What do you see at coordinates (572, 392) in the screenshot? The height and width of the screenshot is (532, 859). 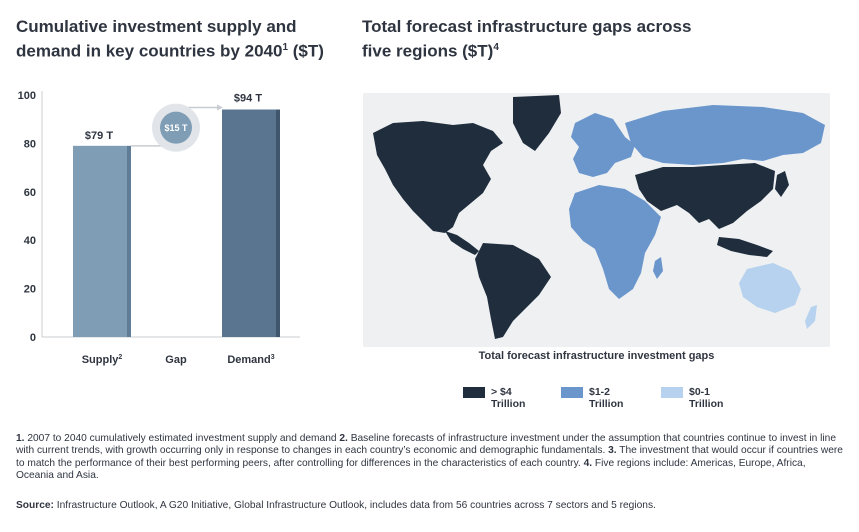 I see `legend-swatch-medium` at bounding box center [572, 392].